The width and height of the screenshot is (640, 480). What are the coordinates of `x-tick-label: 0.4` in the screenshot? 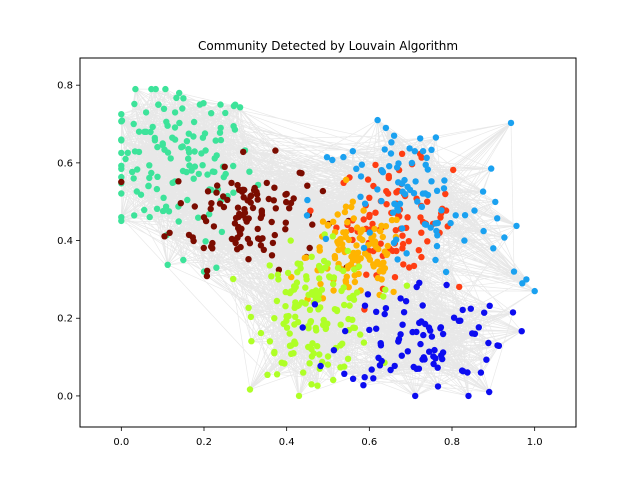 It's located at (287, 442).